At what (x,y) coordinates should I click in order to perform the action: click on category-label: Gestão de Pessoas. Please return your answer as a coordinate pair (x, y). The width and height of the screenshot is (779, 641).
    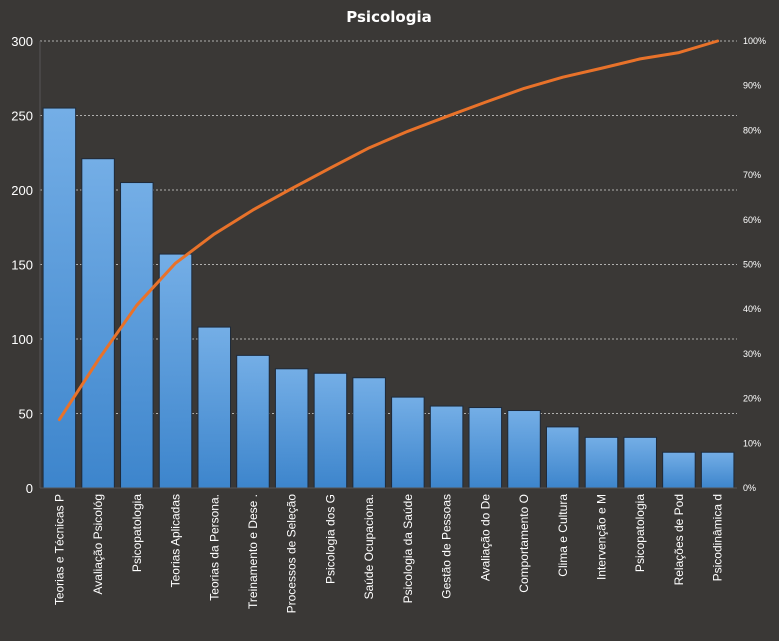
    Looking at the image, I should click on (447, 546).